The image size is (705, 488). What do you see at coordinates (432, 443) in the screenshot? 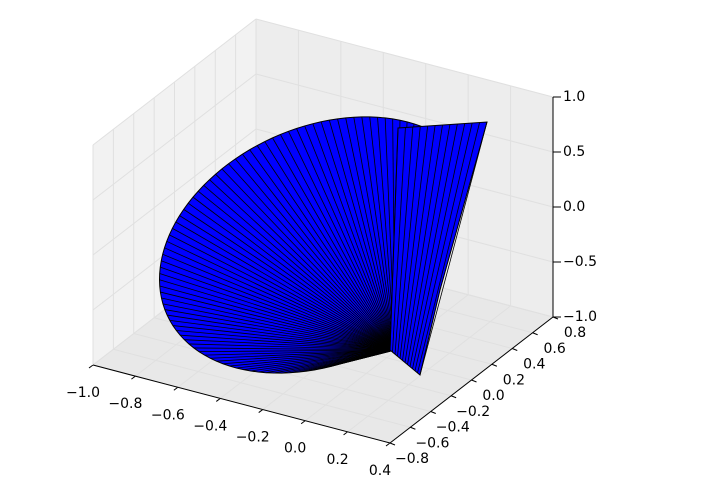
I see `y-tick-label: −0.6` at bounding box center [432, 443].